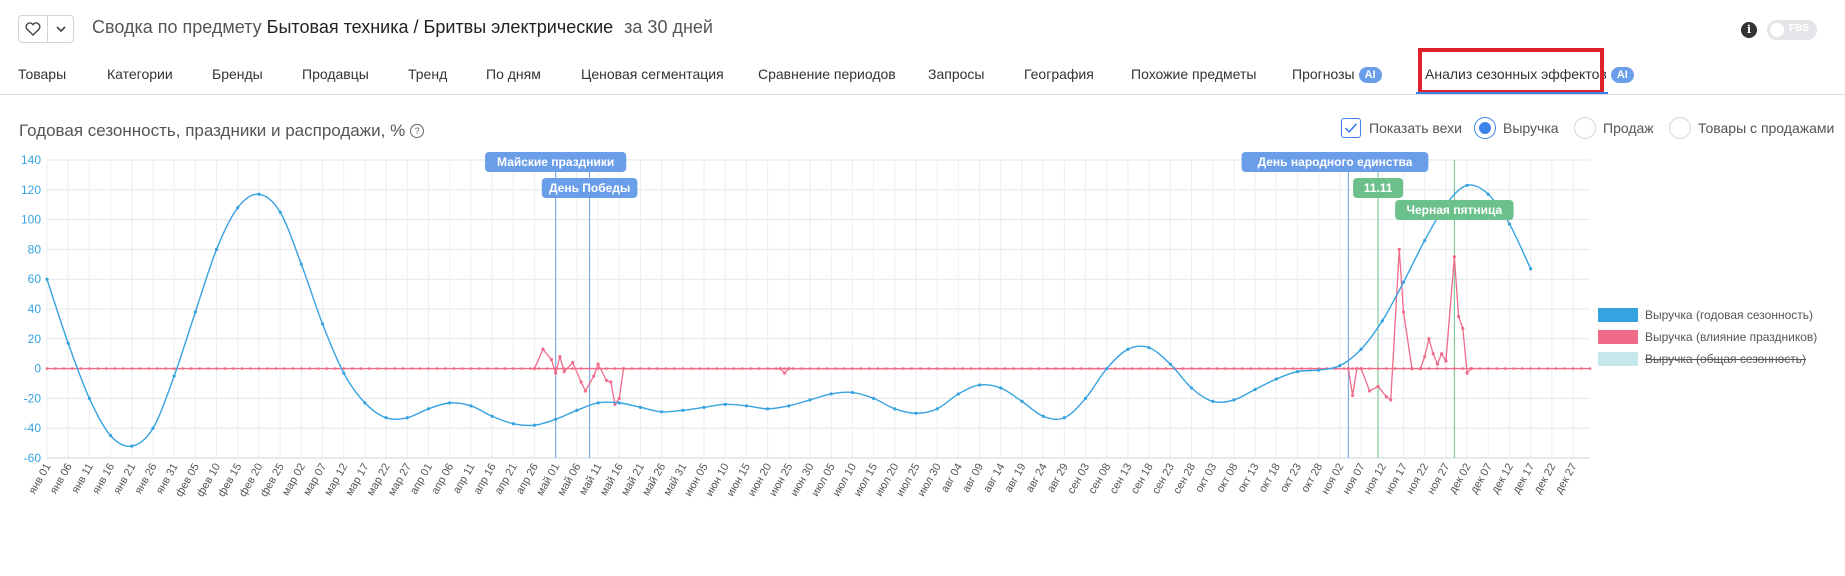  I want to click on tab-label: Похожие предметы, so click(1194, 74).